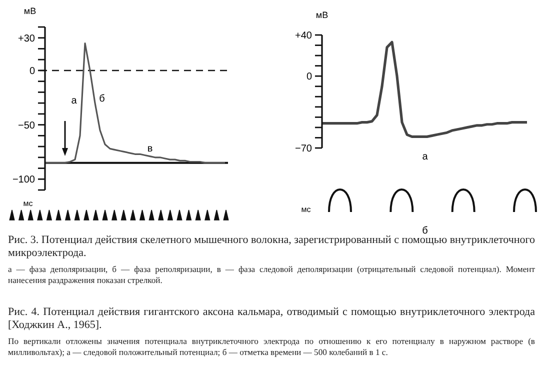 This screenshot has width=543, height=383. Describe the element at coordinates (150, 149) in the screenshot. I see `annotation: в` at that location.